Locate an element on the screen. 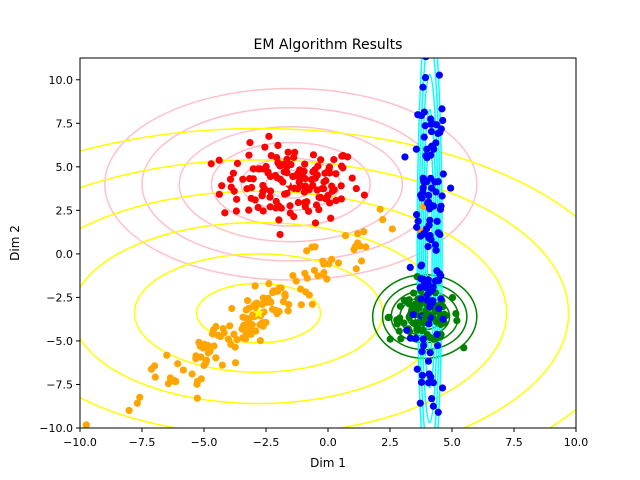 Image resolution: width=640 pixels, height=480 pixels. contour-line is located at coordinates (291, 184).